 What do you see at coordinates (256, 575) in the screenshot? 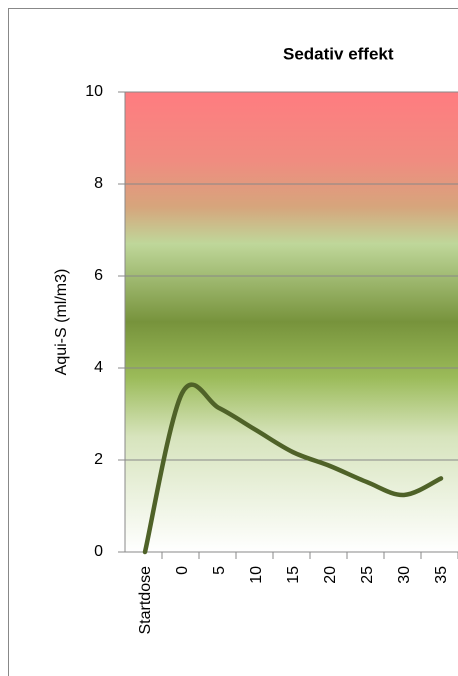
I see `x-tick-label: 10` at bounding box center [256, 575].